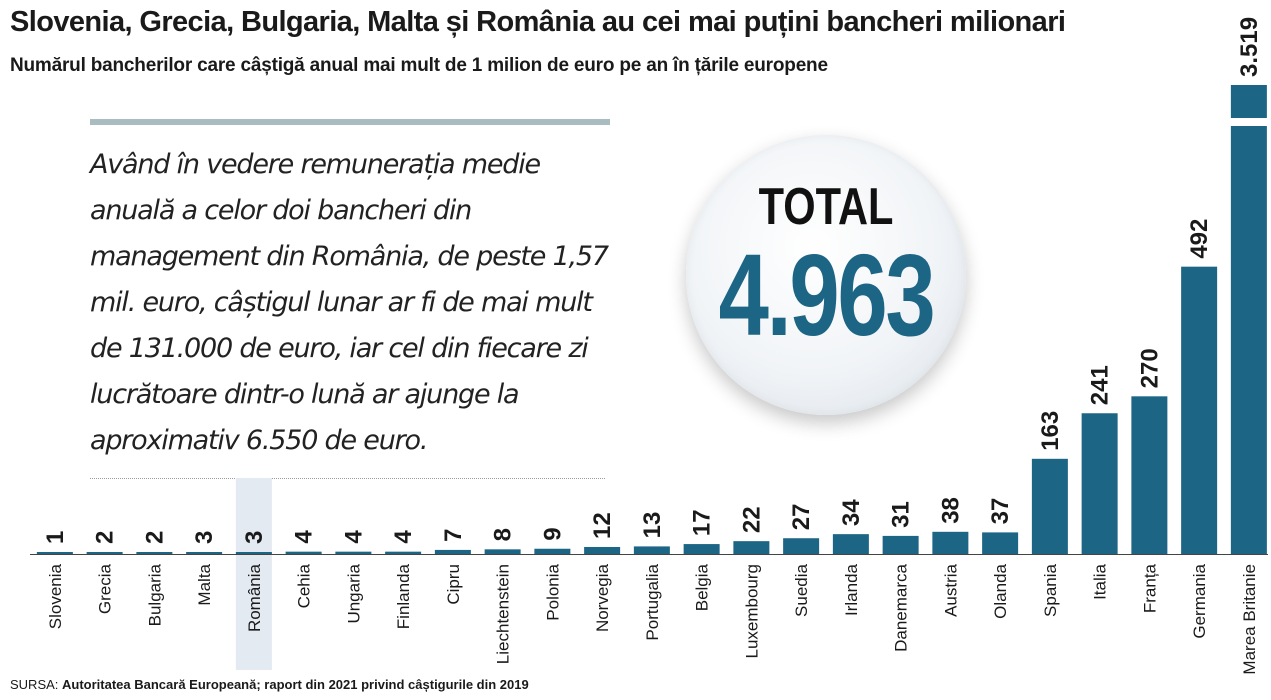 The height and width of the screenshot is (700, 1271). Describe the element at coordinates (1149, 475) in the screenshot. I see `bar-franta` at that location.